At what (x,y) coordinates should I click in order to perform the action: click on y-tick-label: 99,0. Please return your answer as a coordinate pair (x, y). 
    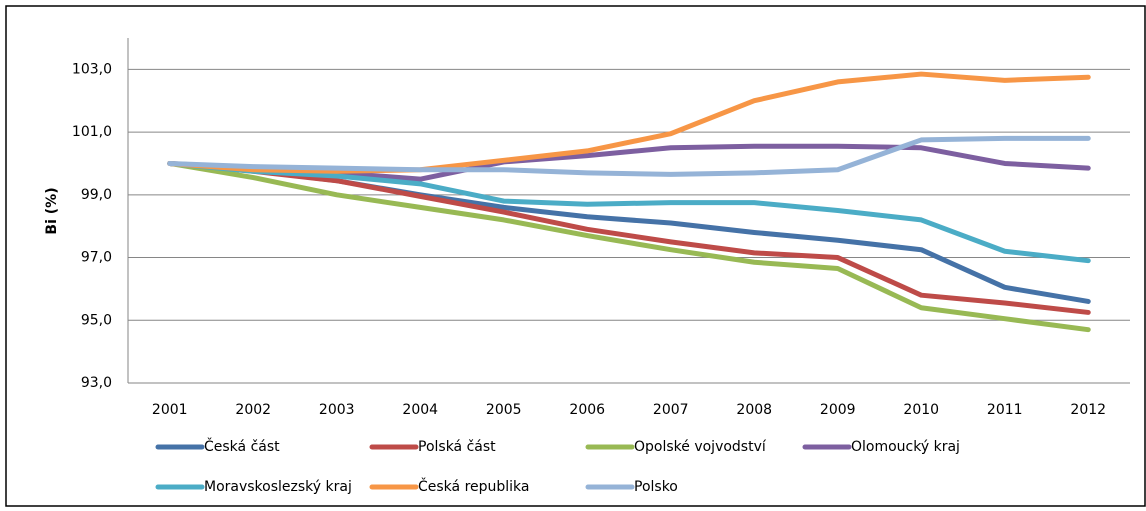
    Looking at the image, I should click on (96, 195).